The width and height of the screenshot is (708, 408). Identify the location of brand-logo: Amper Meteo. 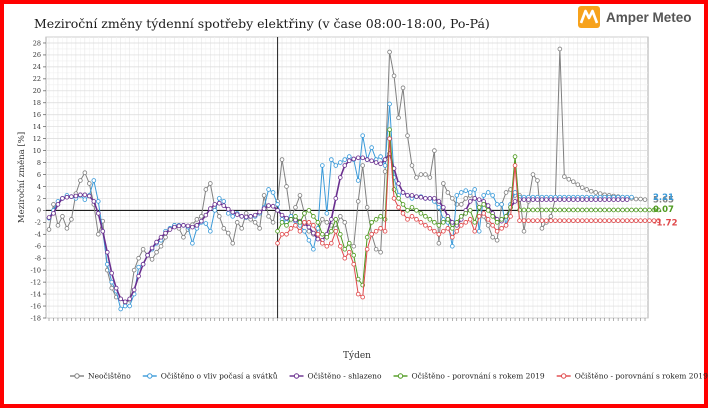
(635, 17).